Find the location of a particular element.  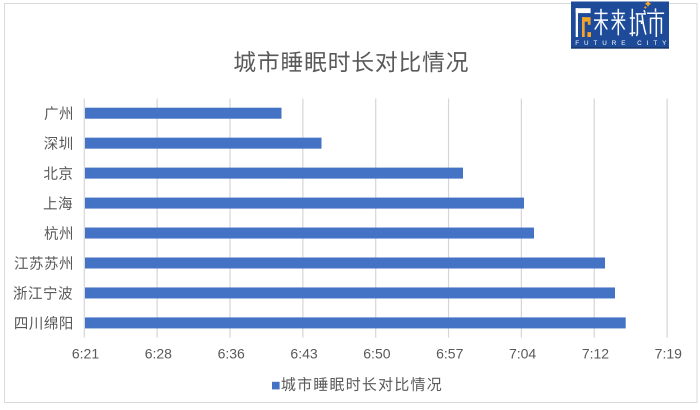

svg-text: 6:28 is located at coordinates (158, 353).